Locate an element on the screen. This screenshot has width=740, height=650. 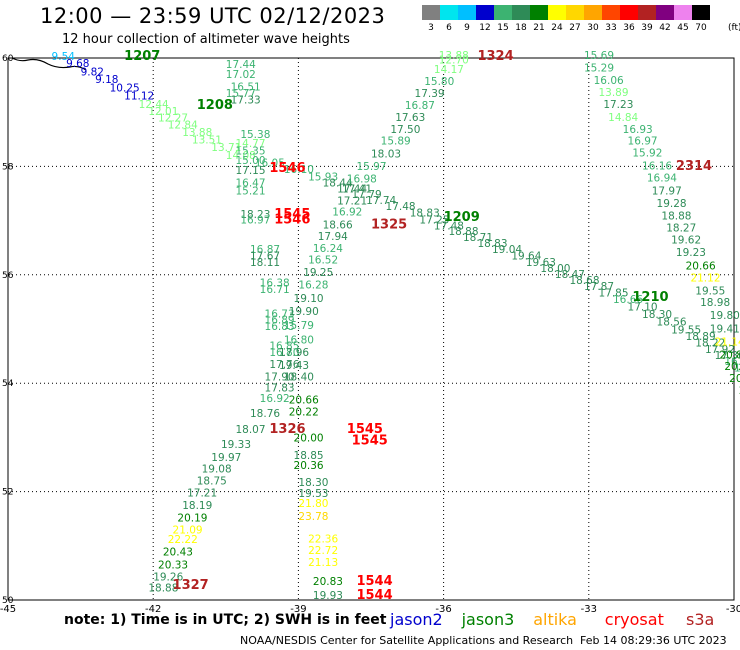
pass-time-label: 1209 is located at coordinates (462, 217).